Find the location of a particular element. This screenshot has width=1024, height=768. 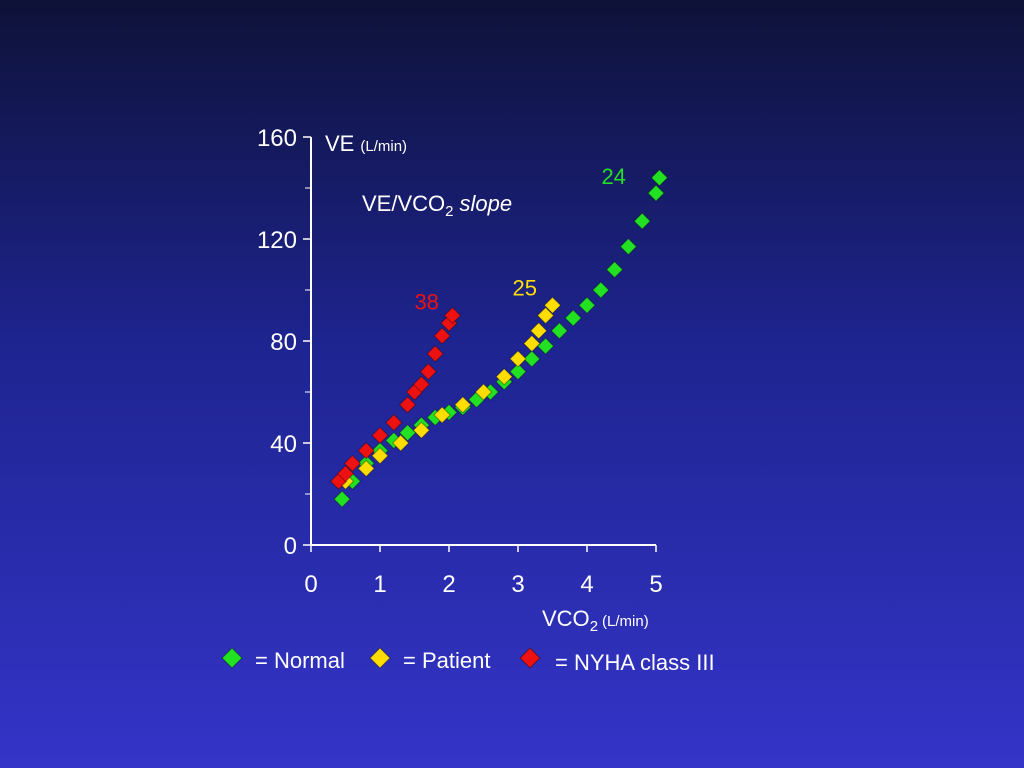

y-axis-label: VE (L/min) is located at coordinates (366, 143).